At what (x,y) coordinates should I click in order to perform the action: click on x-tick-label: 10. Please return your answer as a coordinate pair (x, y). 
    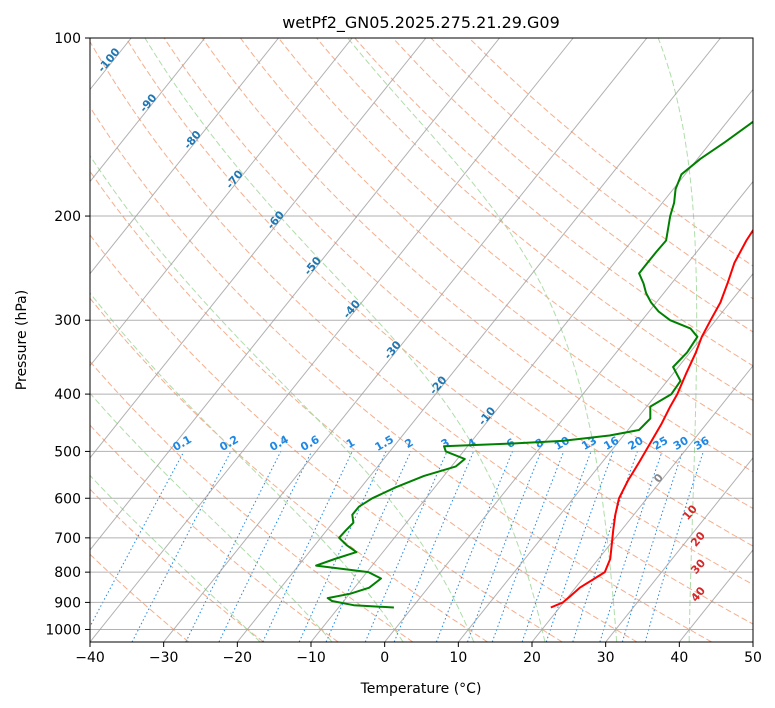
    Looking at the image, I should click on (458, 658).